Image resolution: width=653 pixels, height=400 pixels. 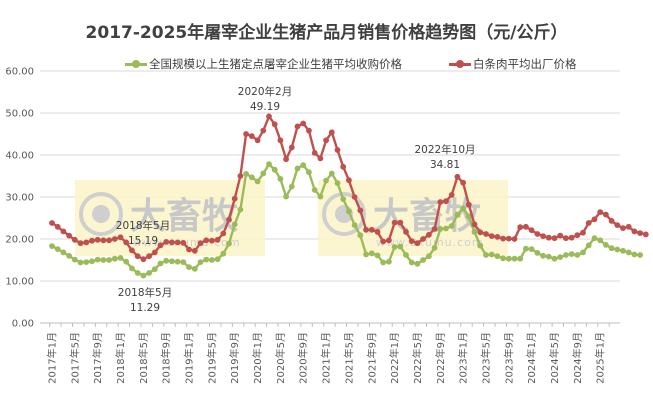 I want to click on y-tick-label: 50.00, so click(x=19, y=114).